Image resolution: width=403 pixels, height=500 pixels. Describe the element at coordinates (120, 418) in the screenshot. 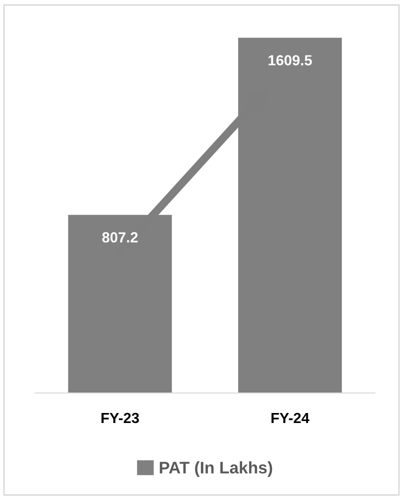

I see `x-tick-label: FY-23` at that location.